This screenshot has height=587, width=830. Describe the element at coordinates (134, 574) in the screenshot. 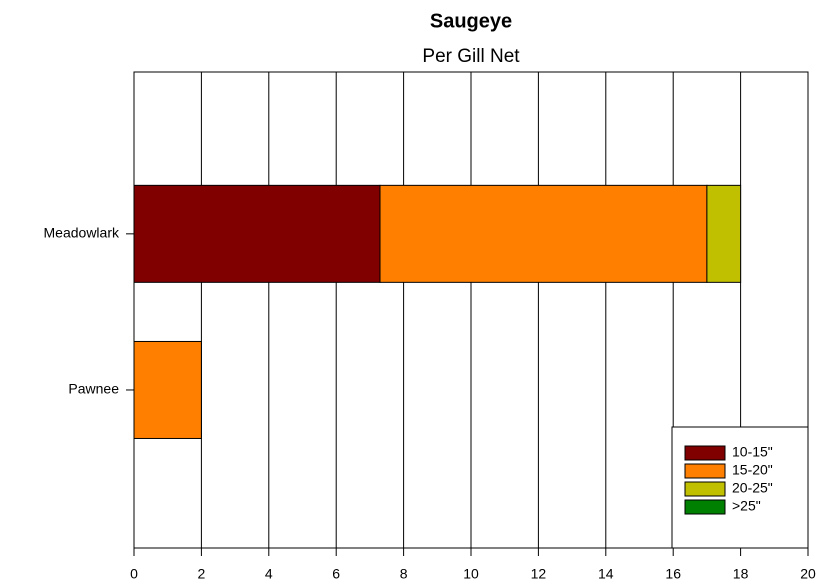

I see `x-tick-label: 0` at that location.